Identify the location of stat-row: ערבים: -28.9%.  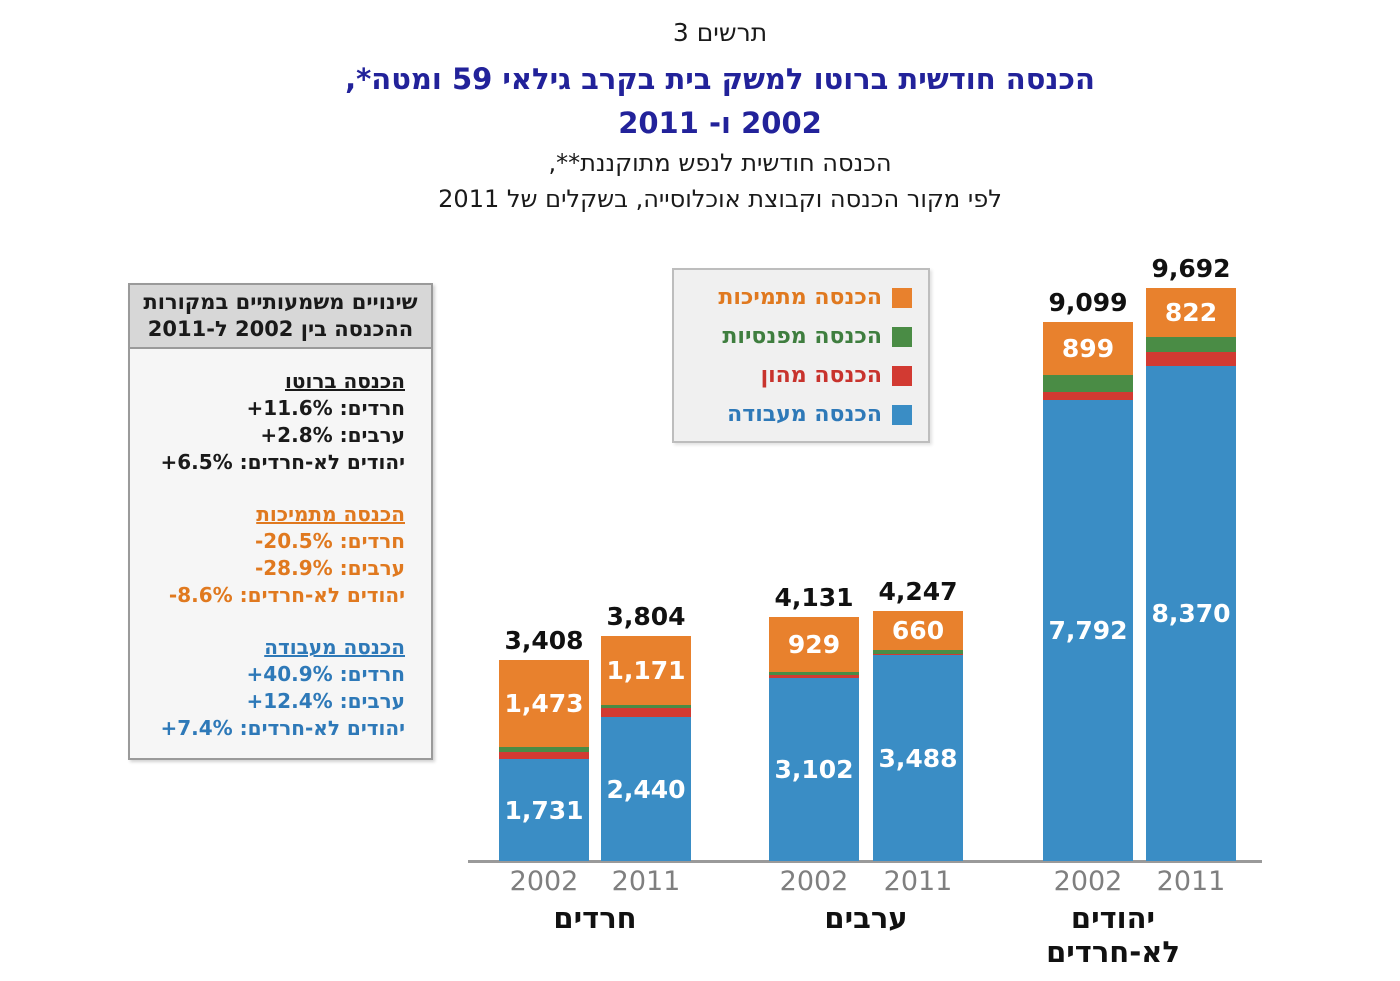
(272, 568).